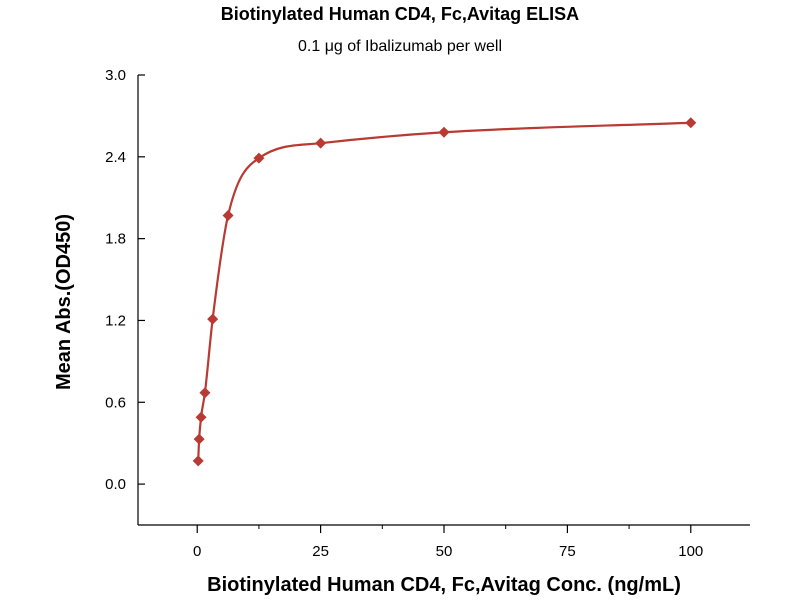 Image resolution: width=800 pixels, height=600 pixels. What do you see at coordinates (115, 484) in the screenshot?
I see `y-tick-label: 0.0` at bounding box center [115, 484].